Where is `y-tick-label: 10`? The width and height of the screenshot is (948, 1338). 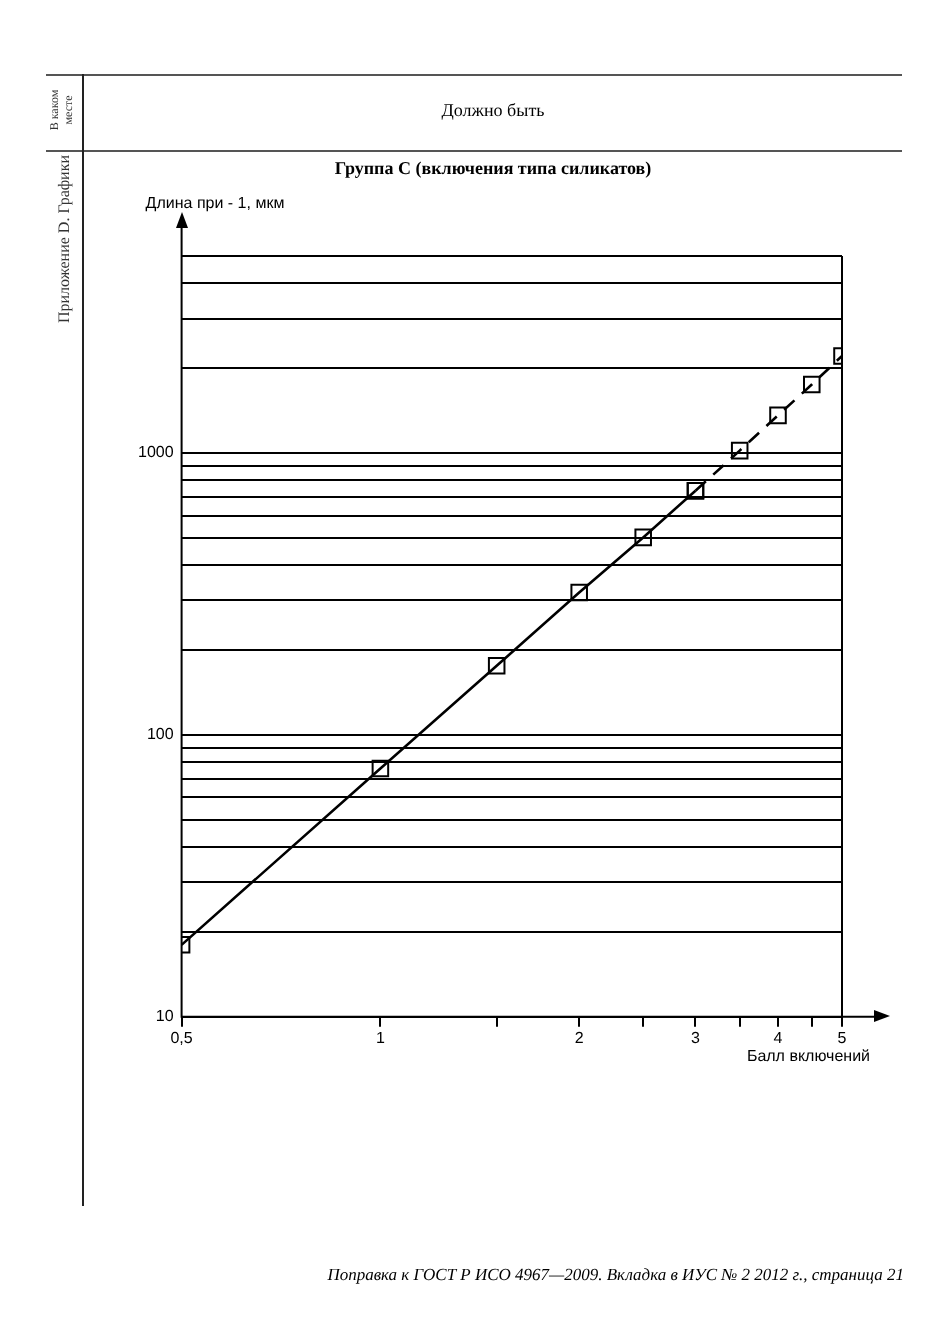
y-tick-label: 10 is located at coordinates (165, 1016).